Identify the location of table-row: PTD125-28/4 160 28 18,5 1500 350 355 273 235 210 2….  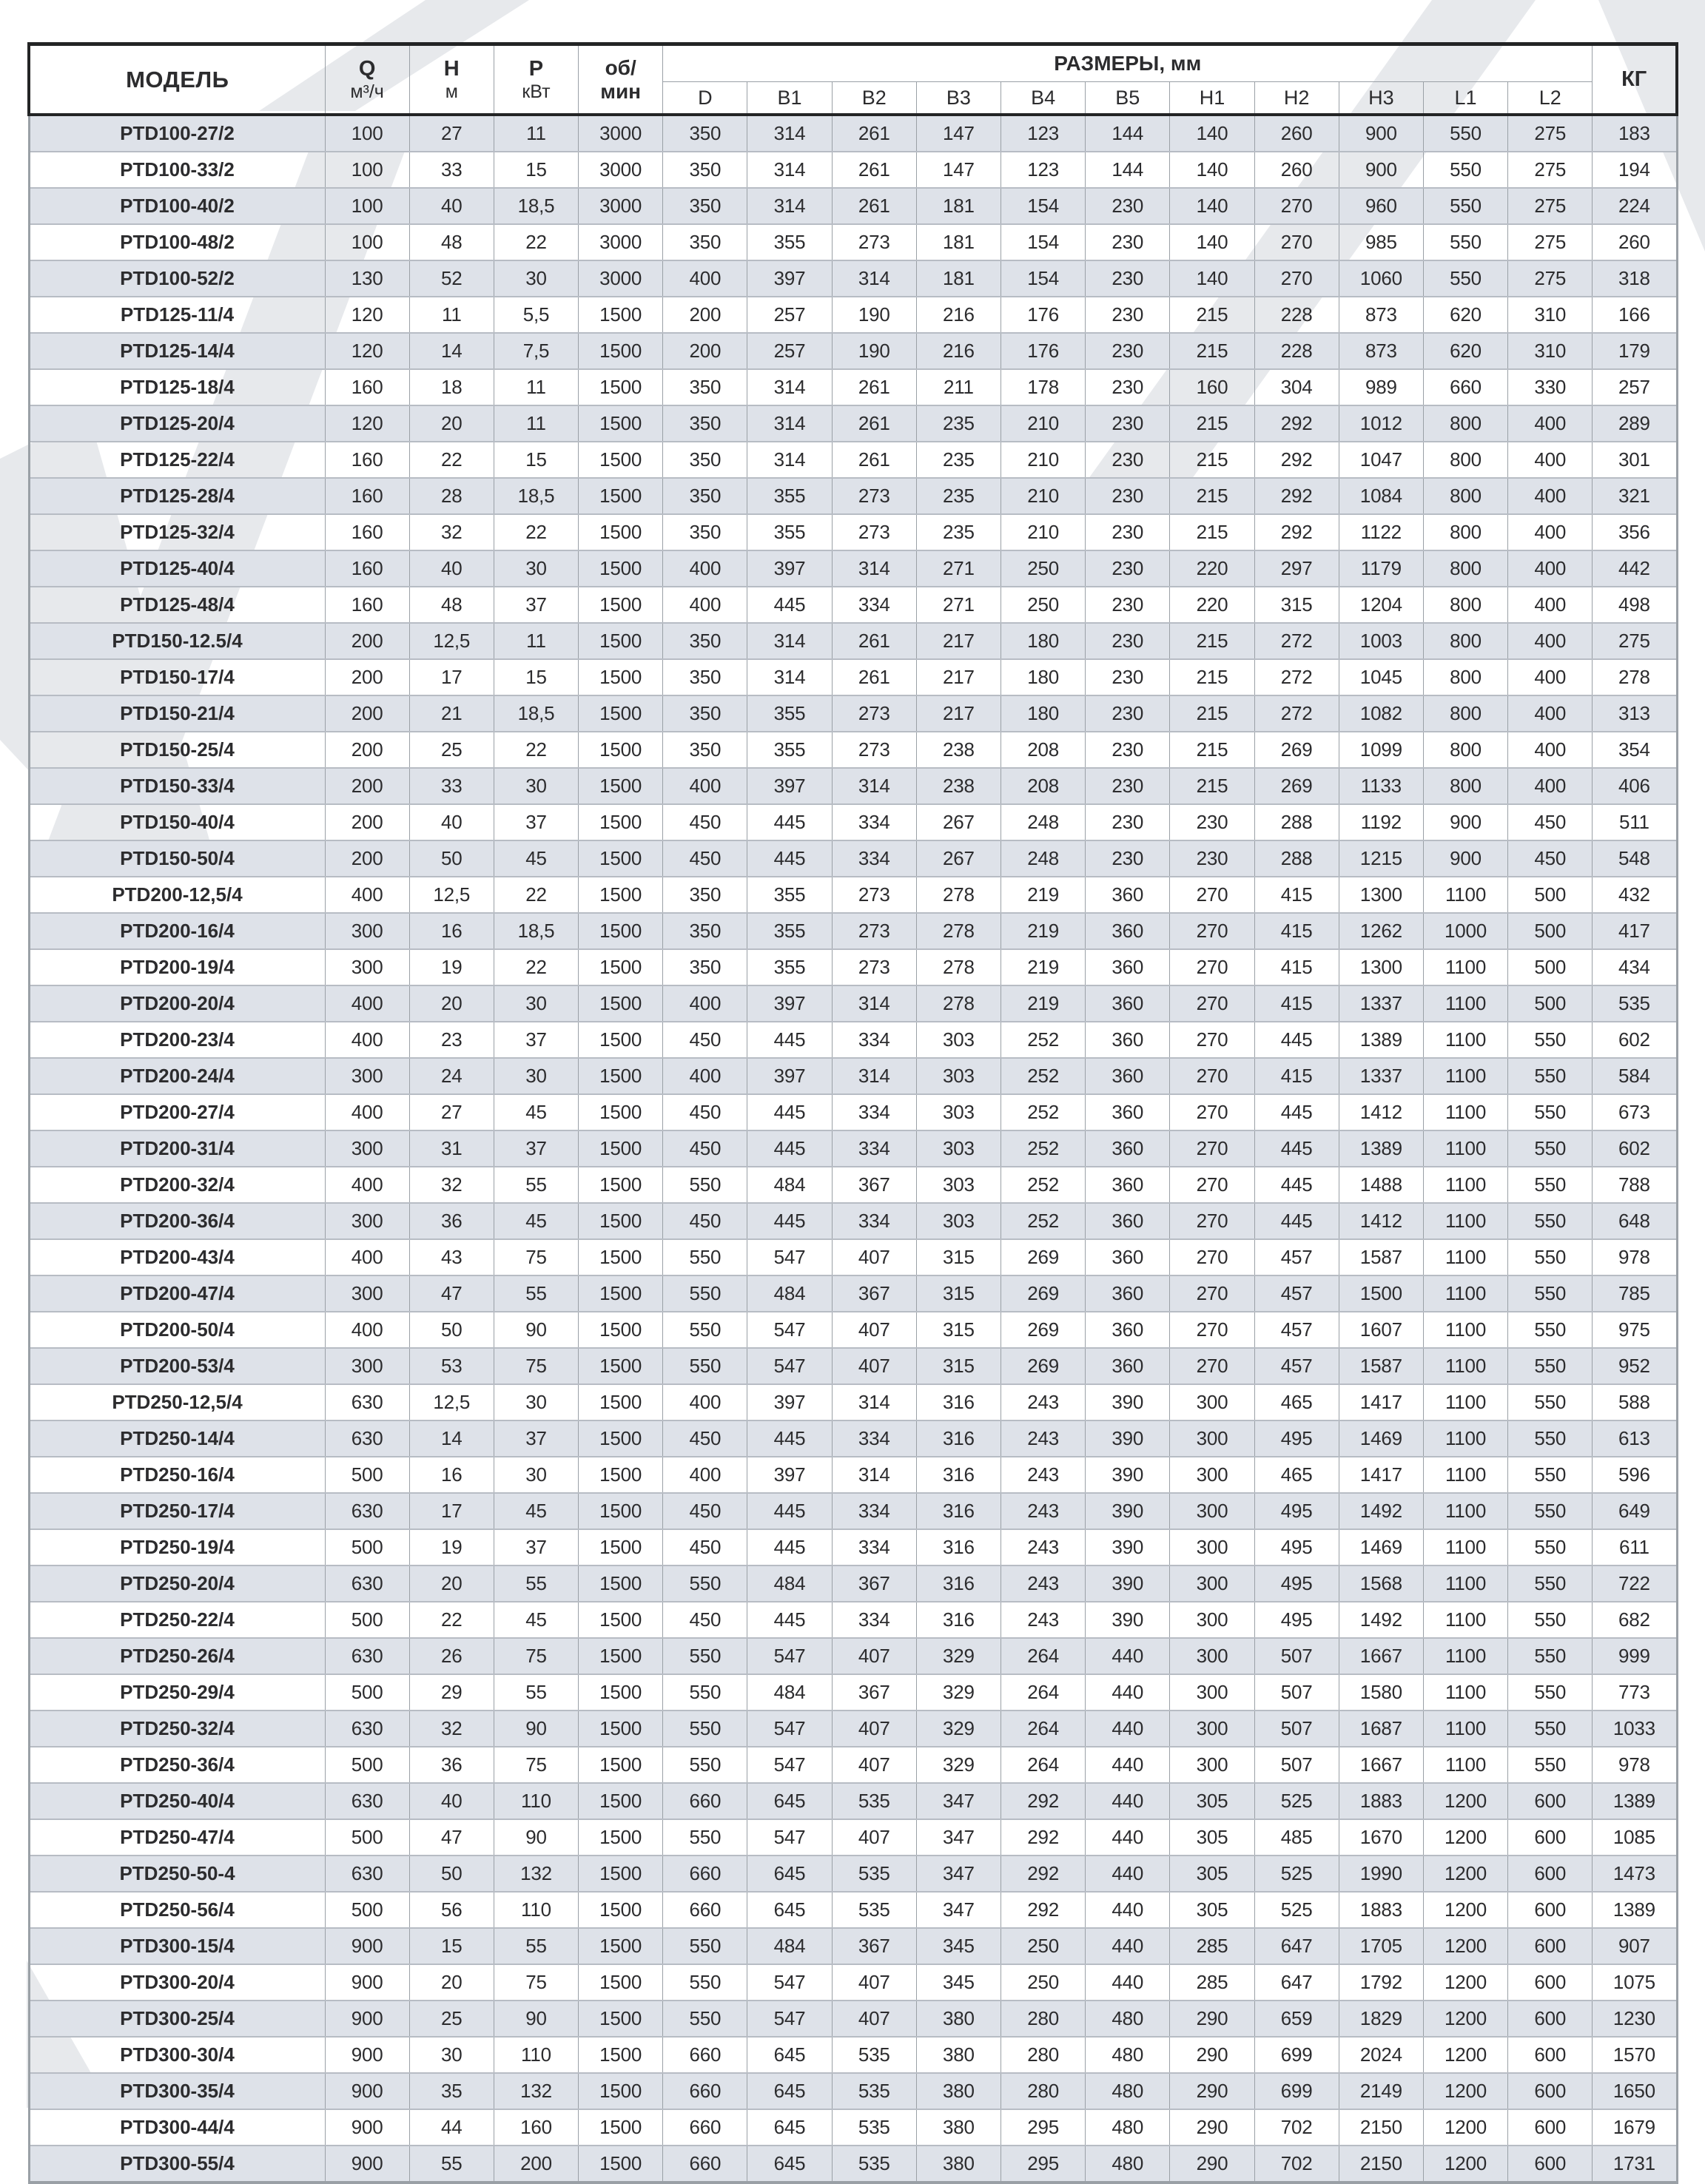
(852, 496).